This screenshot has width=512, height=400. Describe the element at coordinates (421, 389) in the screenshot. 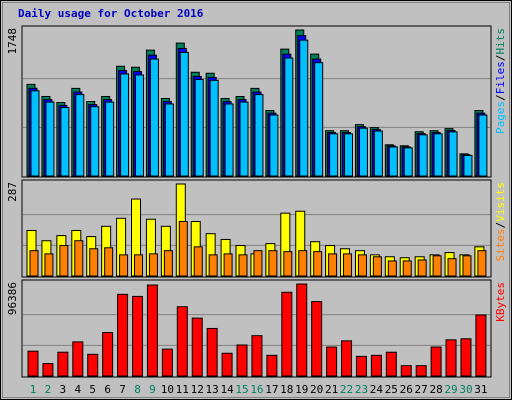

I see `x-tick-label: 27` at that location.